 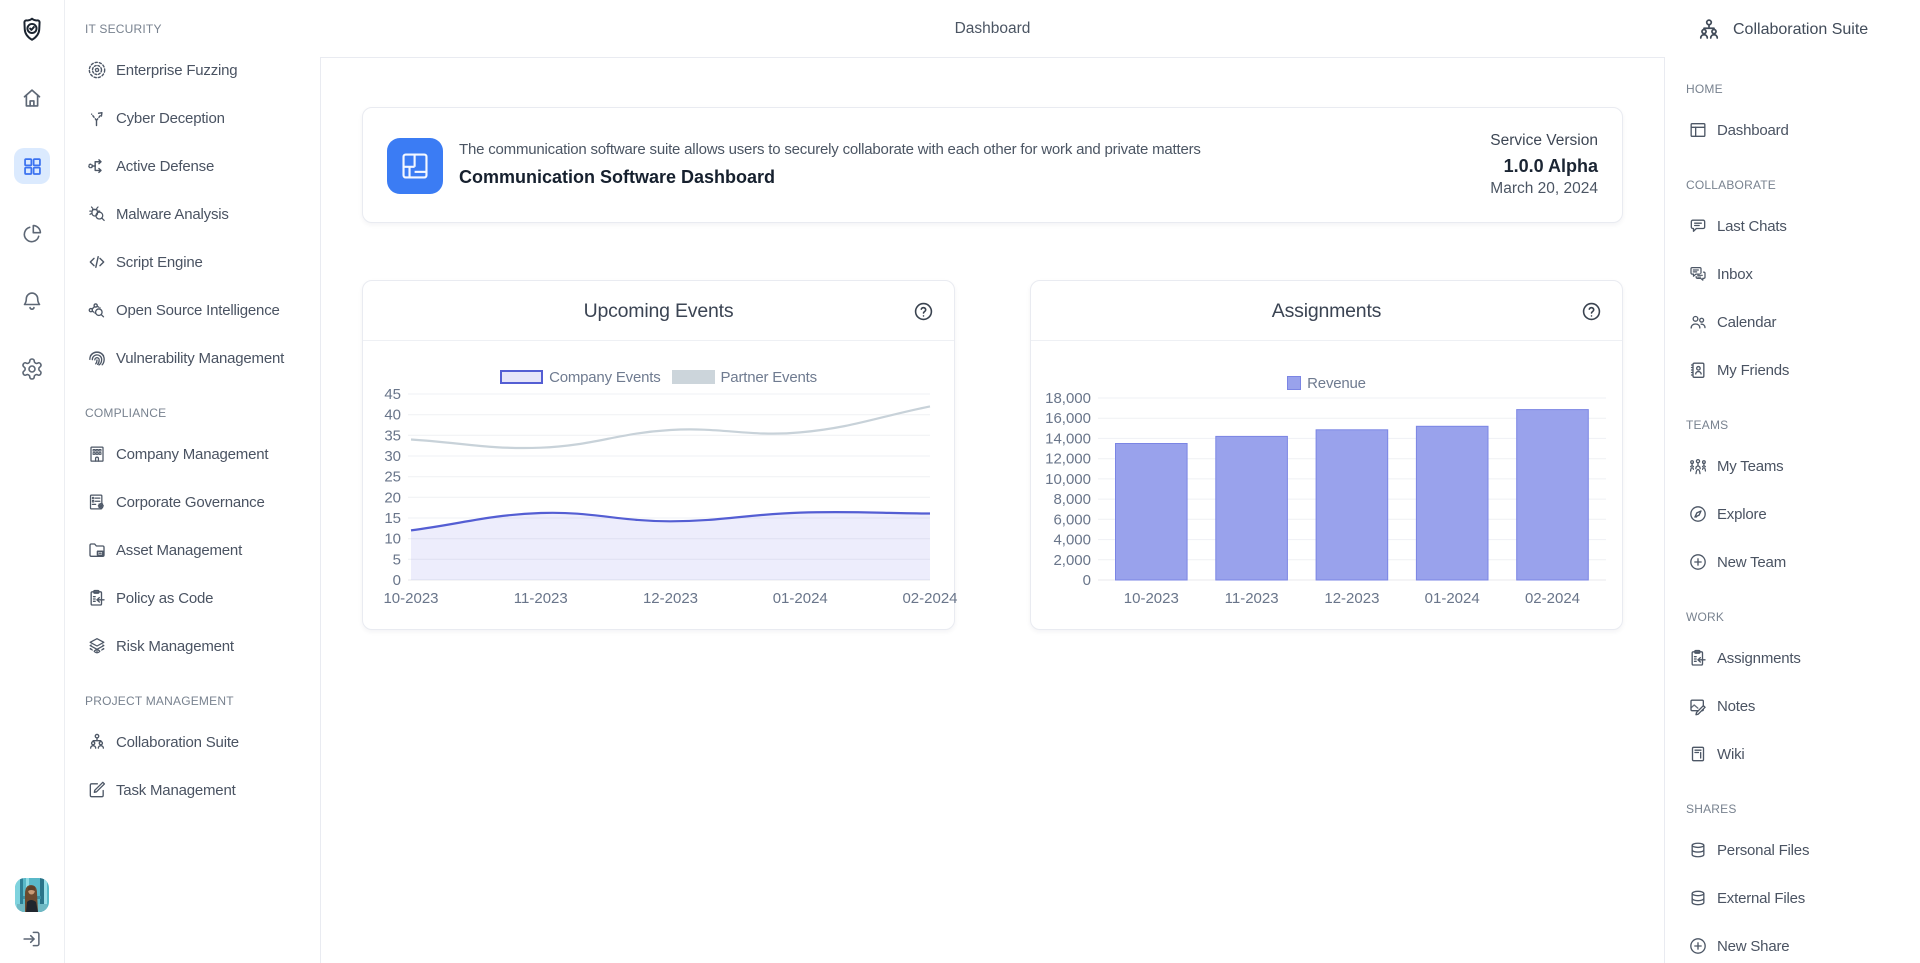 What do you see at coordinates (392, 497) in the screenshot?
I see `svg-text: 20` at bounding box center [392, 497].